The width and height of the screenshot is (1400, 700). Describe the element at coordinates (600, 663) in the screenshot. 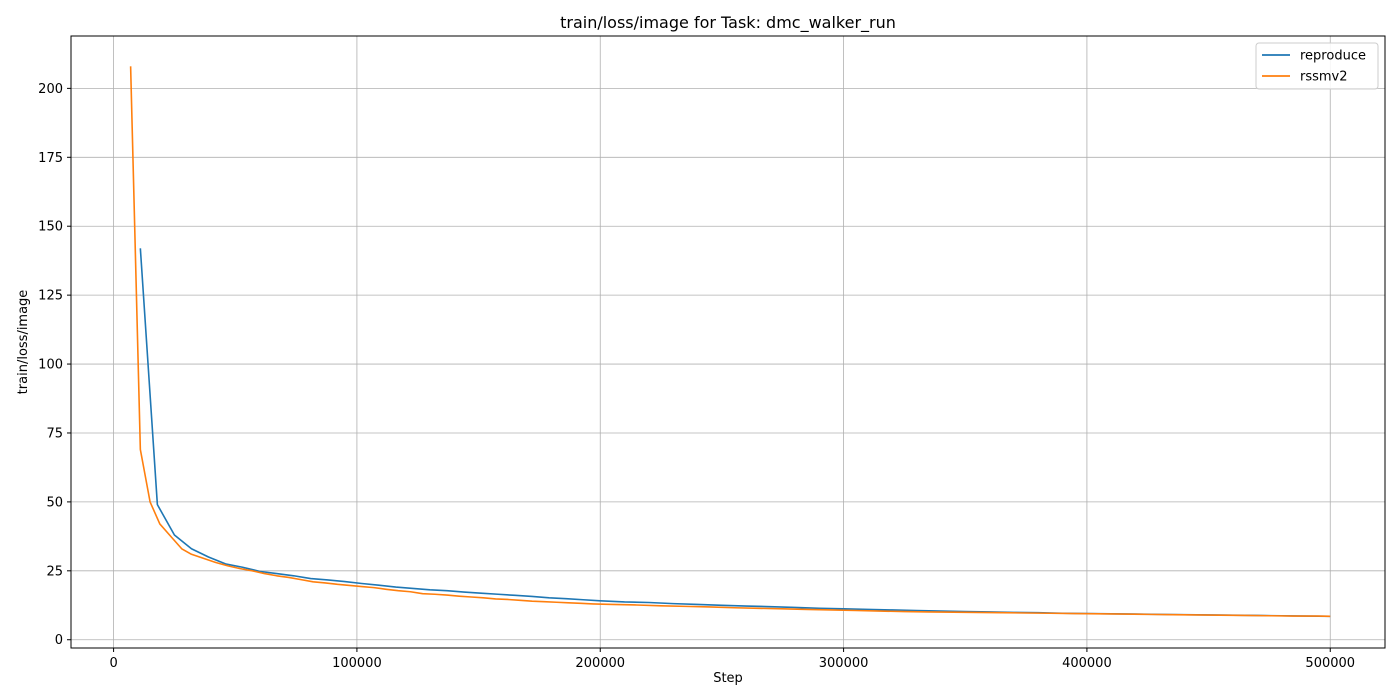

I see `x-tick-label: 200000` at that location.